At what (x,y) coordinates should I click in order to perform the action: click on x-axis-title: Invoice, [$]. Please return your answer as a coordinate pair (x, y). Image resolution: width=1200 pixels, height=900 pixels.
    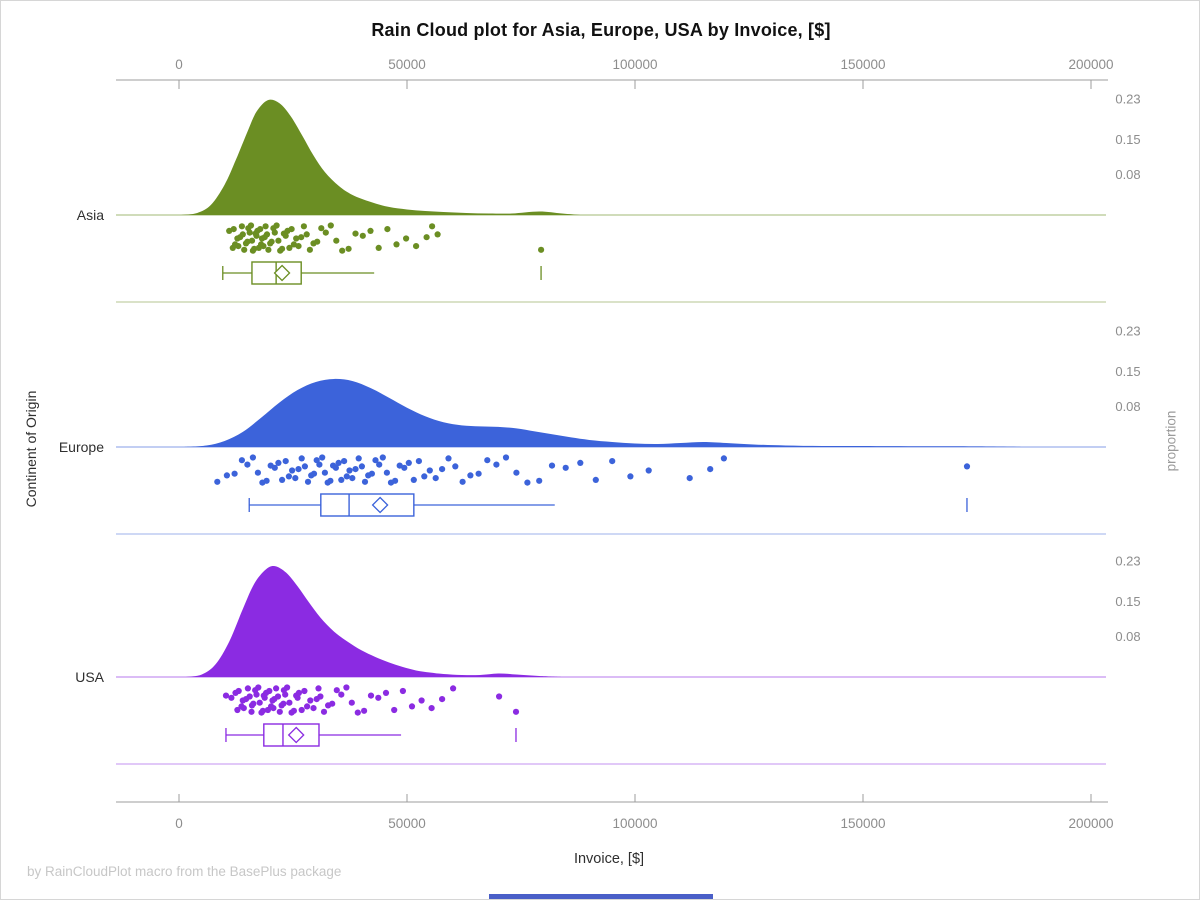
    Looking at the image, I should click on (609, 859).